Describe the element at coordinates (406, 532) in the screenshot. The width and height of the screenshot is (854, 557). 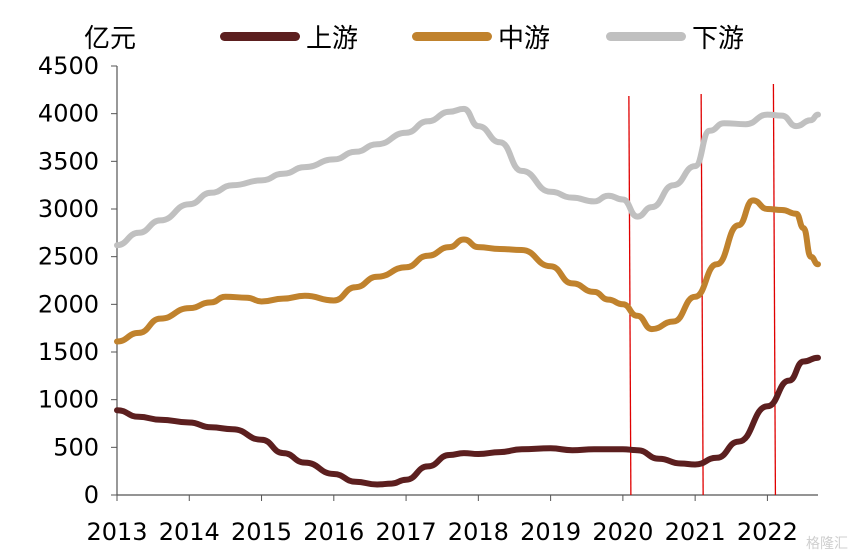
I see `x-tick-label: 2017` at that location.